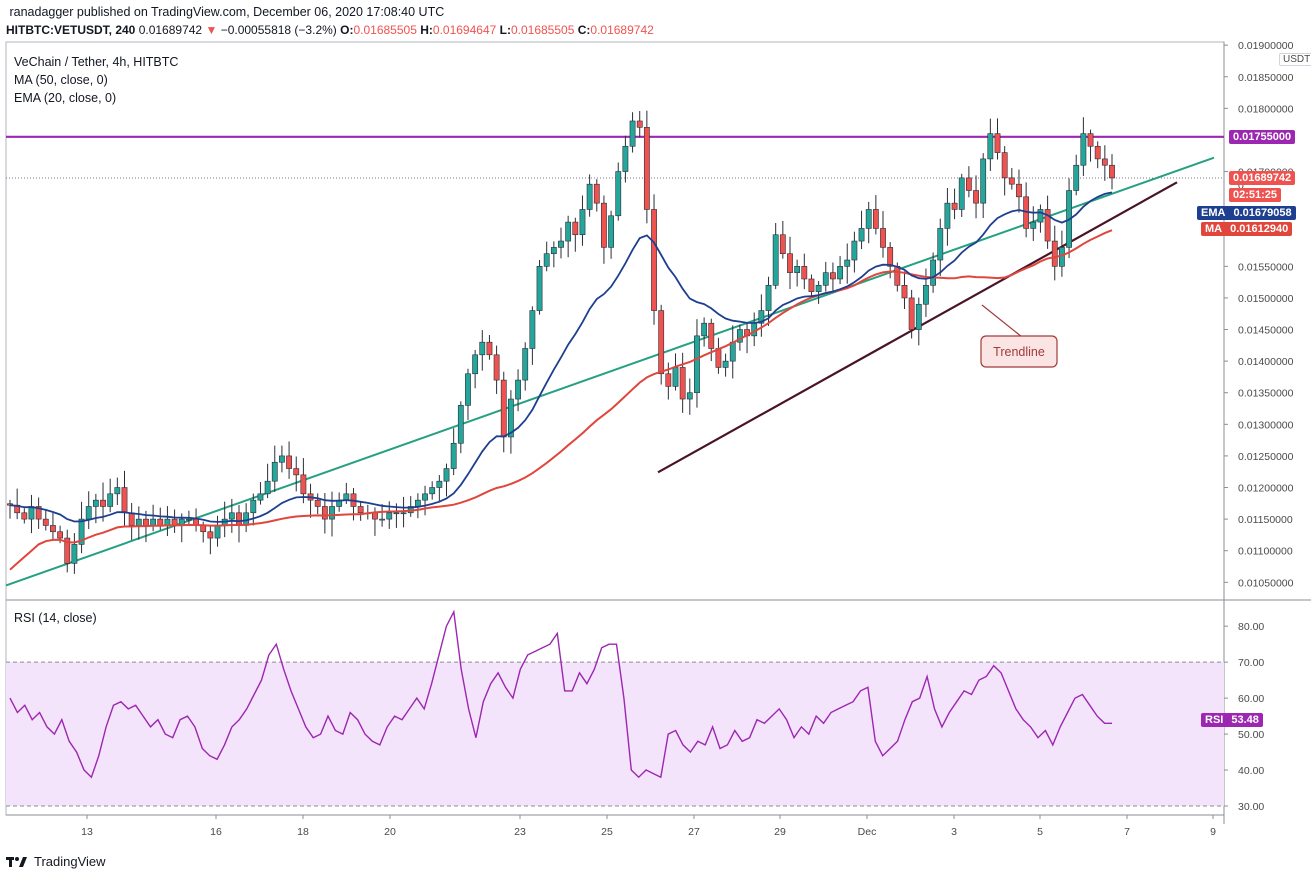 This screenshot has height=881, width=1311. Describe the element at coordinates (16, 861) in the screenshot. I see `tradingview-logo-icon` at that location.